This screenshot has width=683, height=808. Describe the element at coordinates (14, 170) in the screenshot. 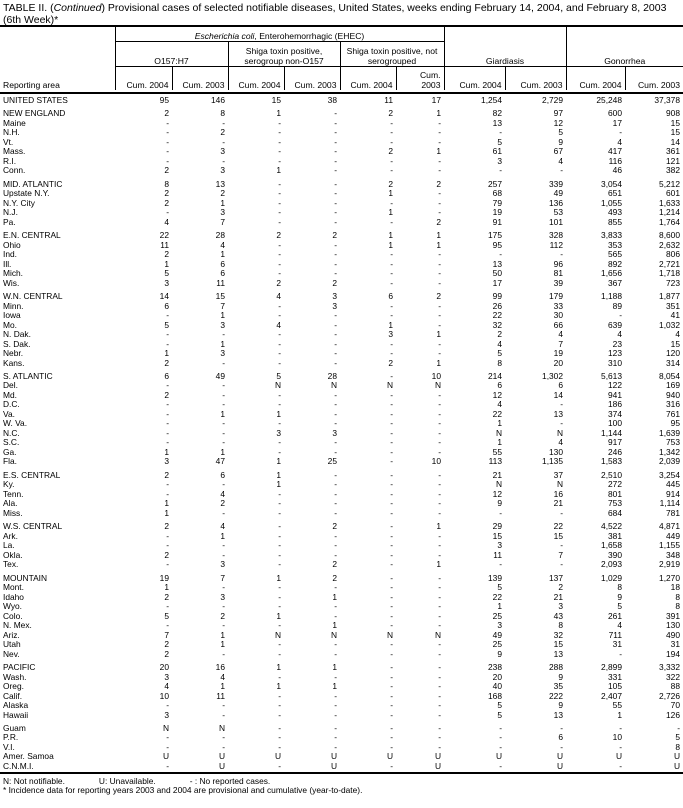

I see `reporting-area-cell: Conn.` at that location.